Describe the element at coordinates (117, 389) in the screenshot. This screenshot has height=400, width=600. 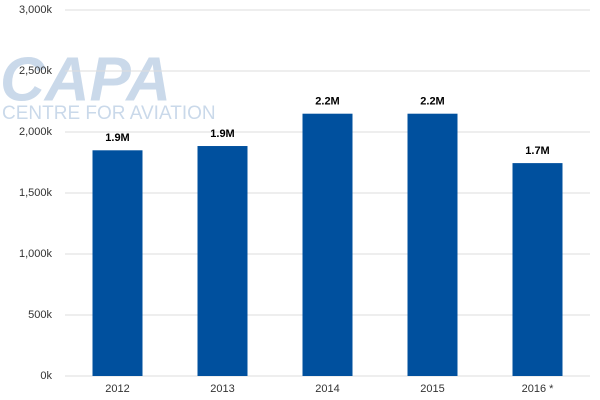
I see `x-tick-label: 2012` at that location.